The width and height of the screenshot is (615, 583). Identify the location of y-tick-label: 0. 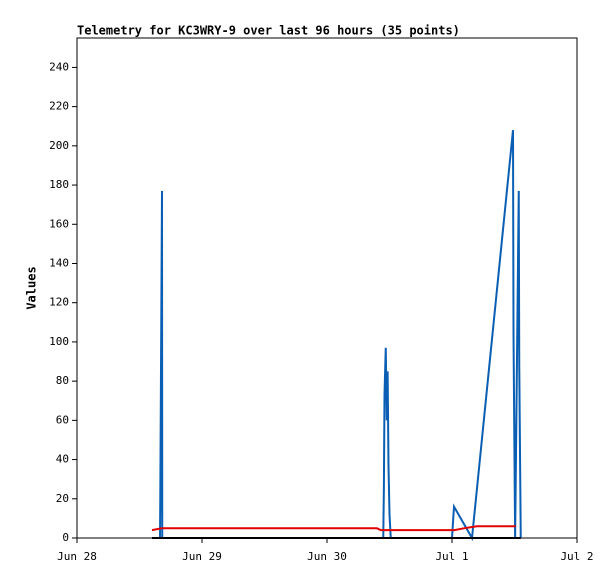
(65, 537).